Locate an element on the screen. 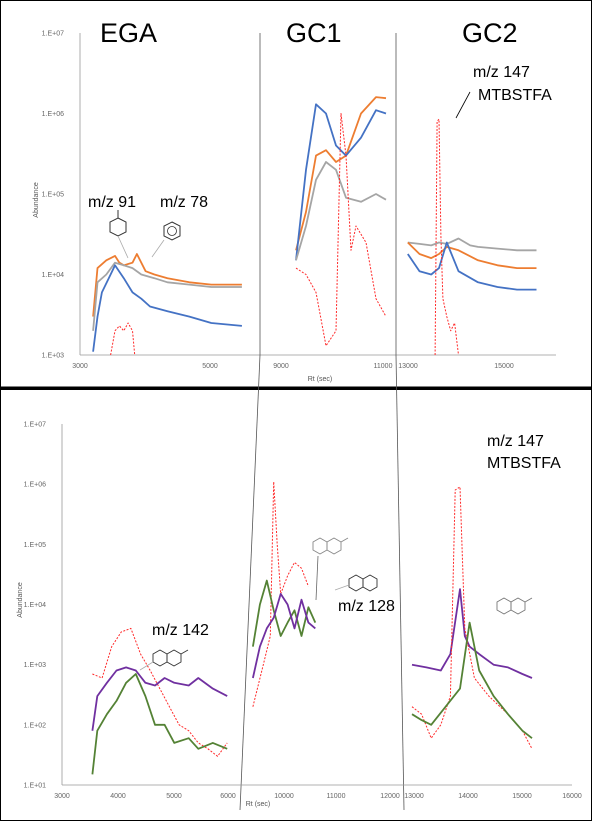 The image size is (592, 821). series-line-gc2-green is located at coordinates (472, 680).